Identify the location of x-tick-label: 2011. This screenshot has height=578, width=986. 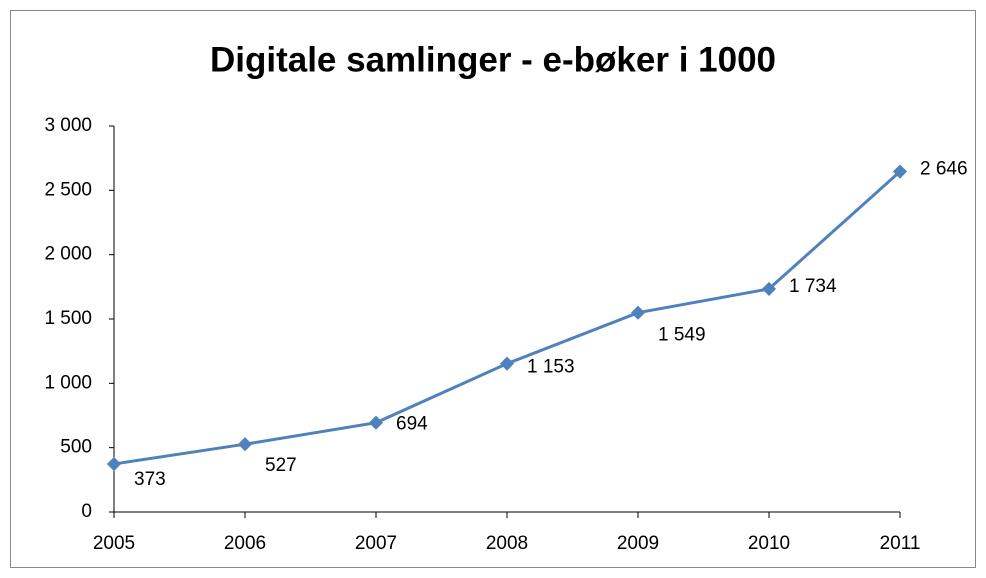
(900, 543).